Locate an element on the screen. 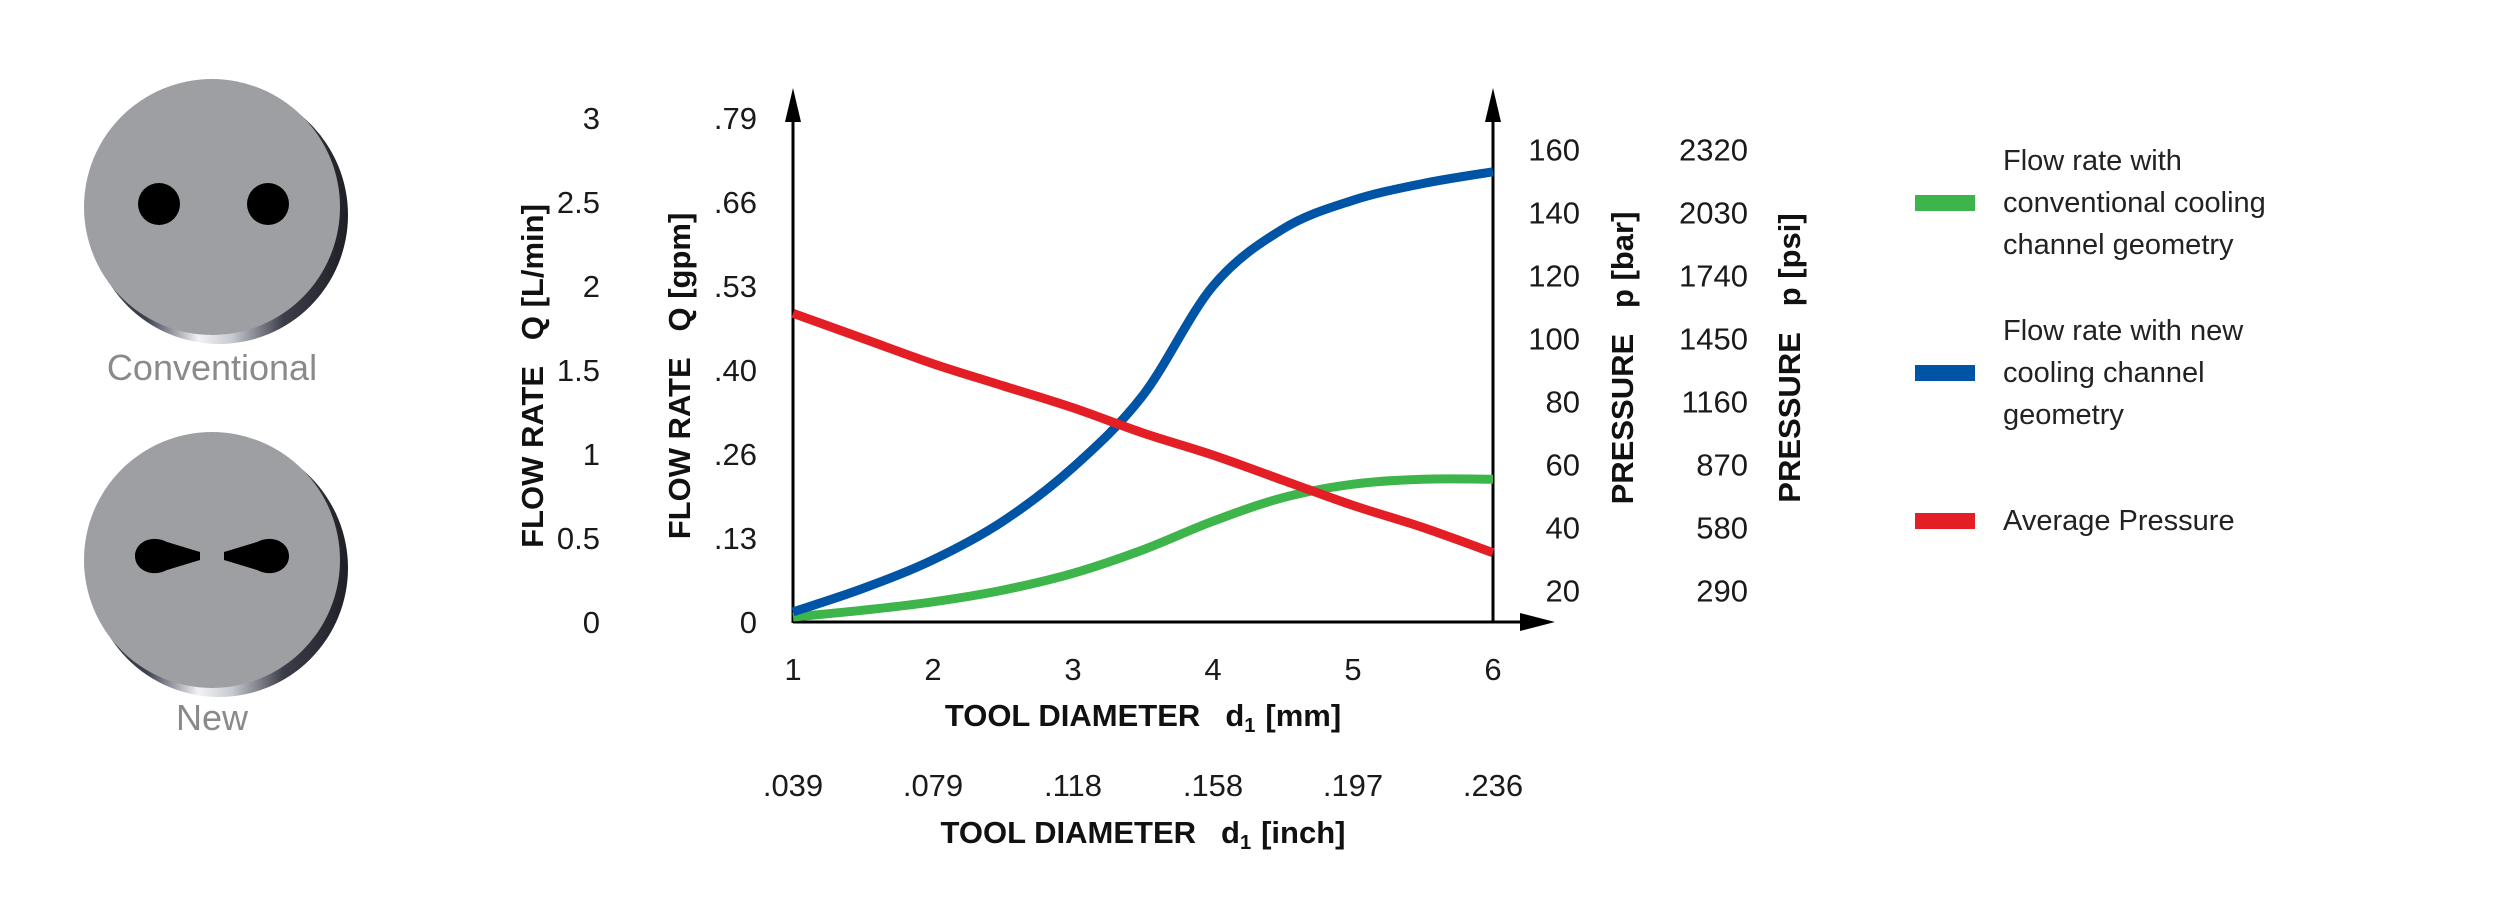 This screenshot has height=917, width=2500. x-tick-label: 6 is located at coordinates (1492, 669).